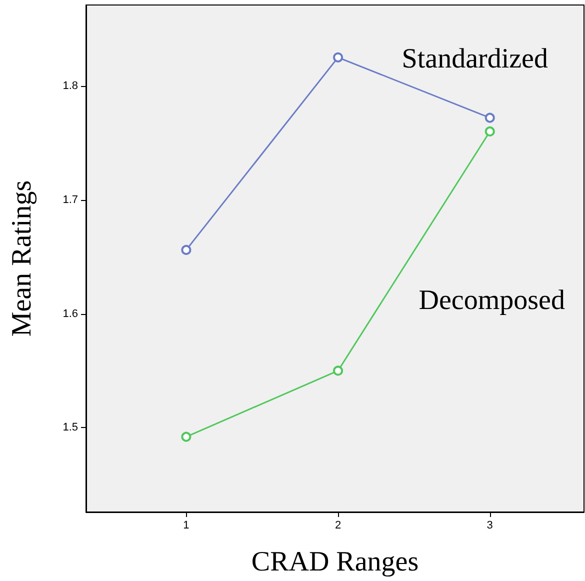 The image size is (585, 581). What do you see at coordinates (70, 314) in the screenshot?
I see `y-tick-label: 1.6` at bounding box center [70, 314].